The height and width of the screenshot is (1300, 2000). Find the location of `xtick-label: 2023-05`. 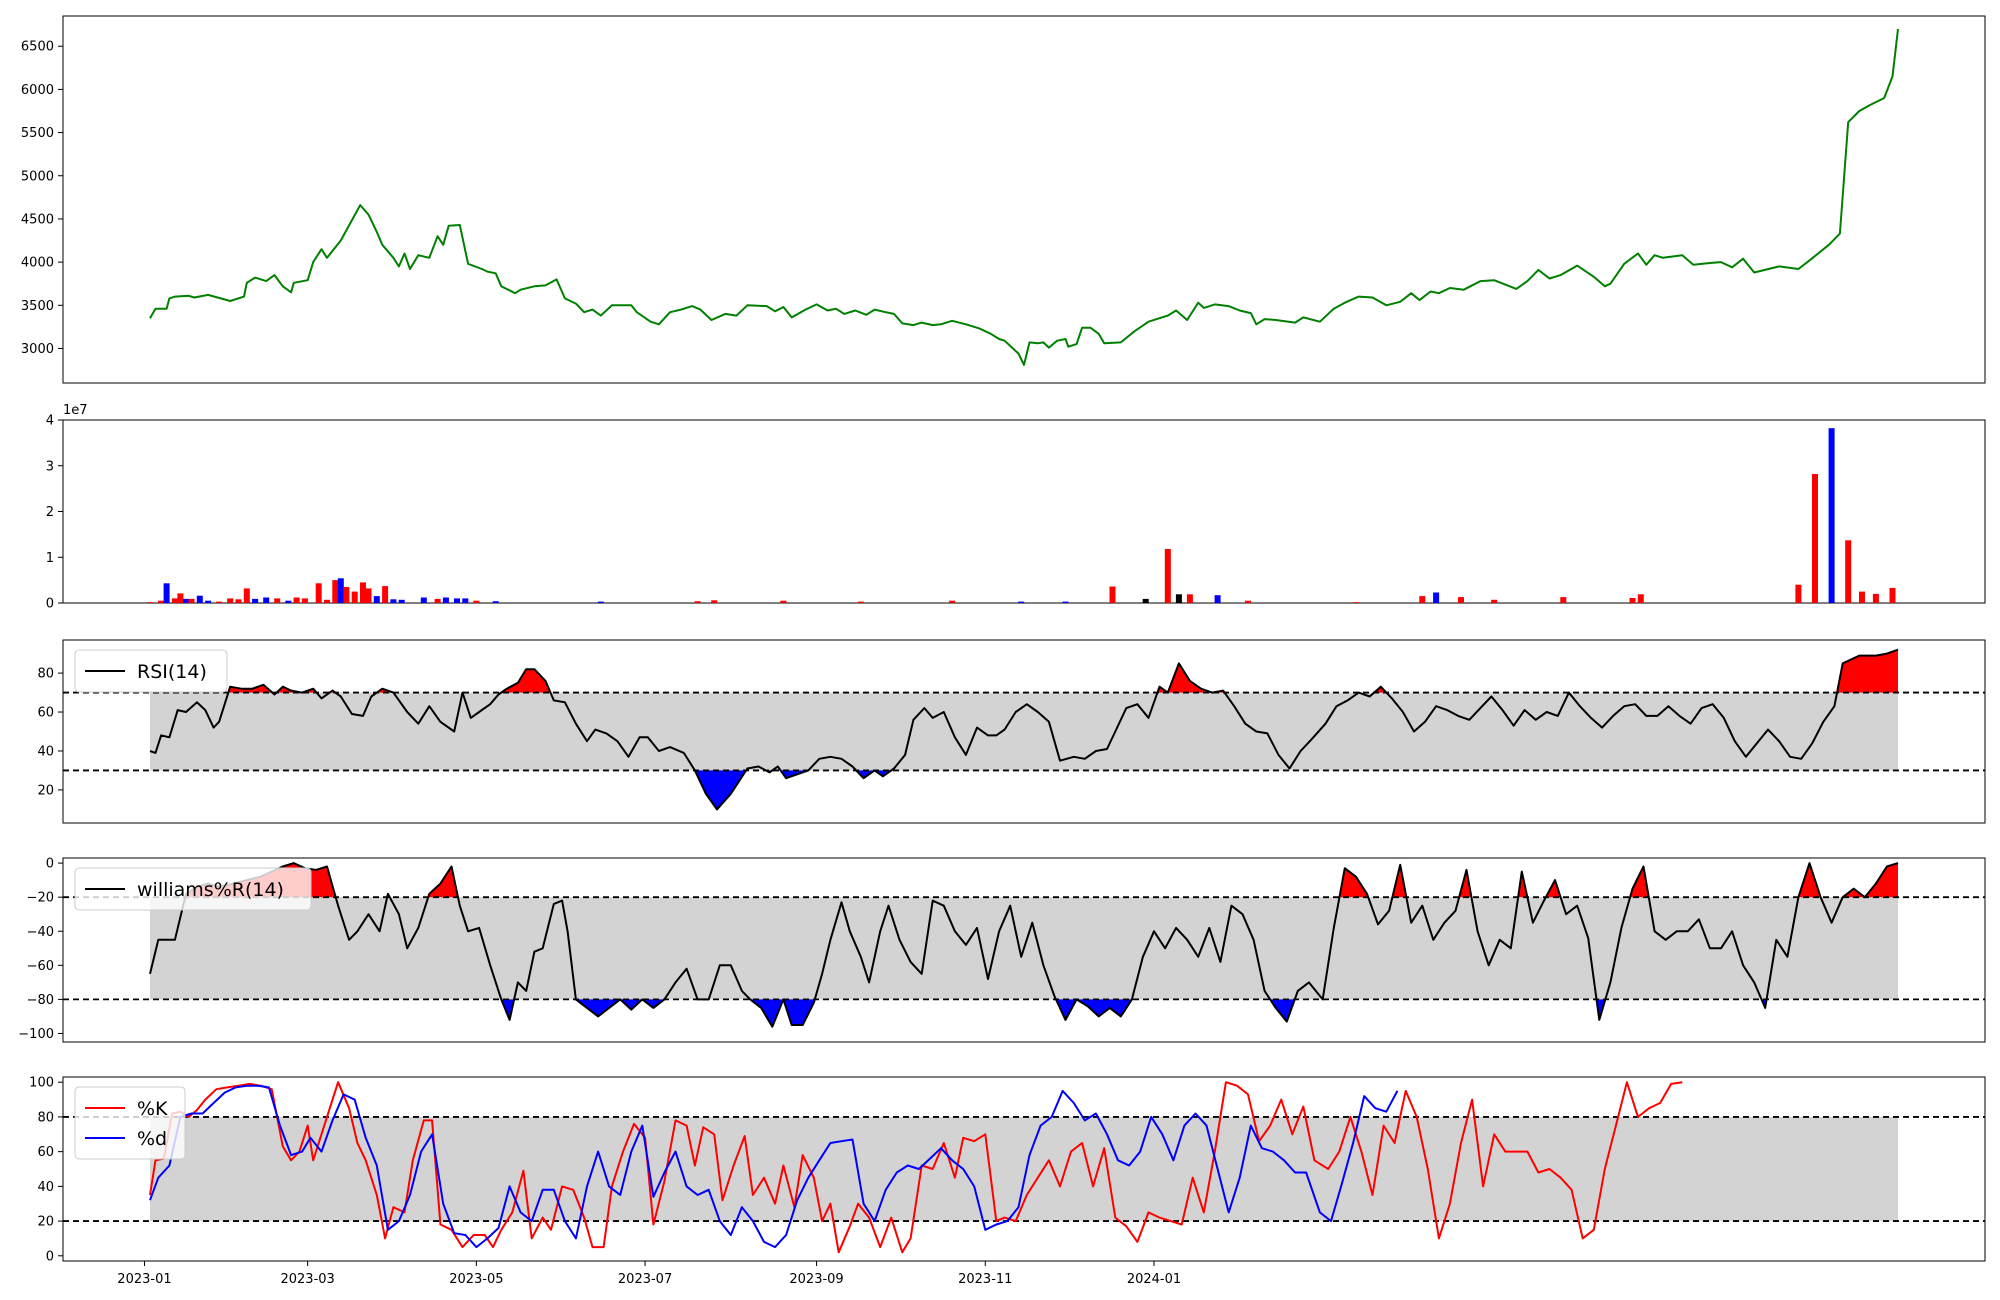

xtick-label: 2023-05 is located at coordinates (476, 1279).